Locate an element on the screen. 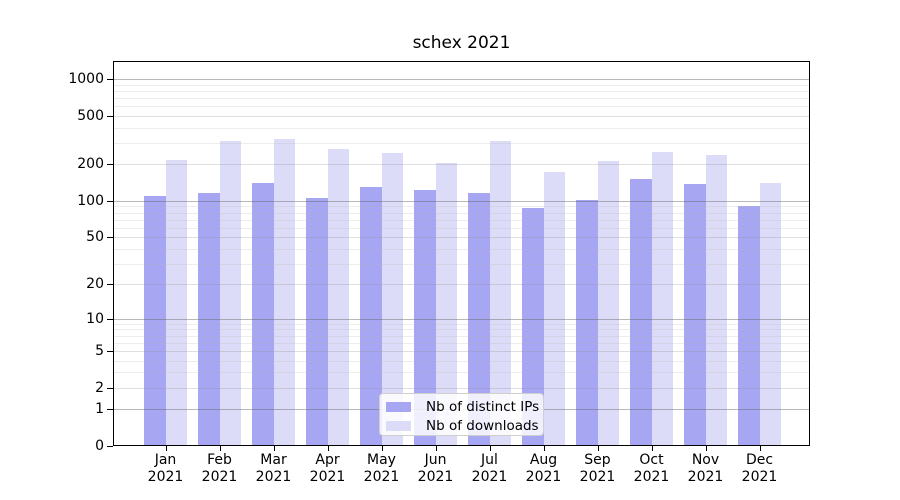 Image resolution: width=900 pixels, height=500 pixels. x-tick-label: Apr 2021 is located at coordinates (327, 468).